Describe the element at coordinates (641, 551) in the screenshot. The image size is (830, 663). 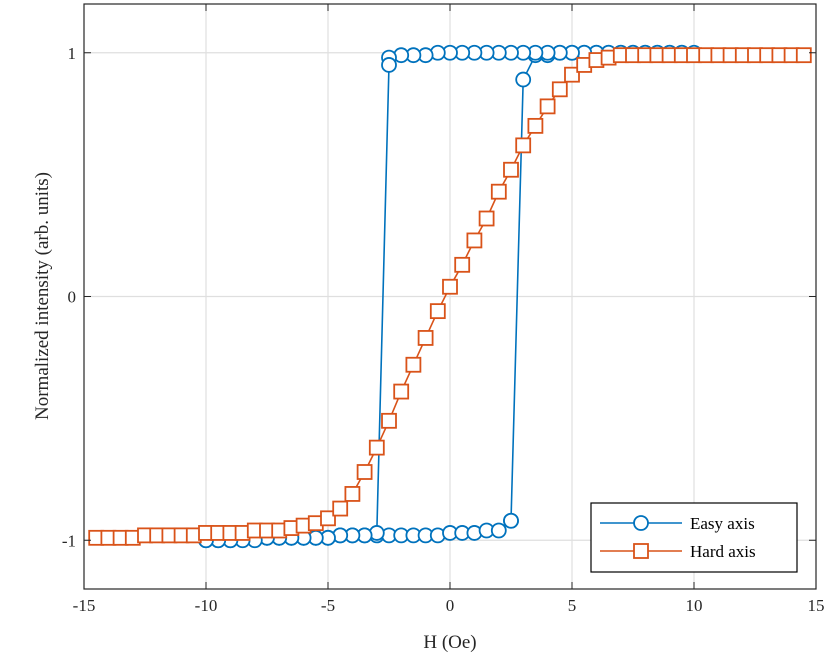
I see `legend-marker-hard` at that location.